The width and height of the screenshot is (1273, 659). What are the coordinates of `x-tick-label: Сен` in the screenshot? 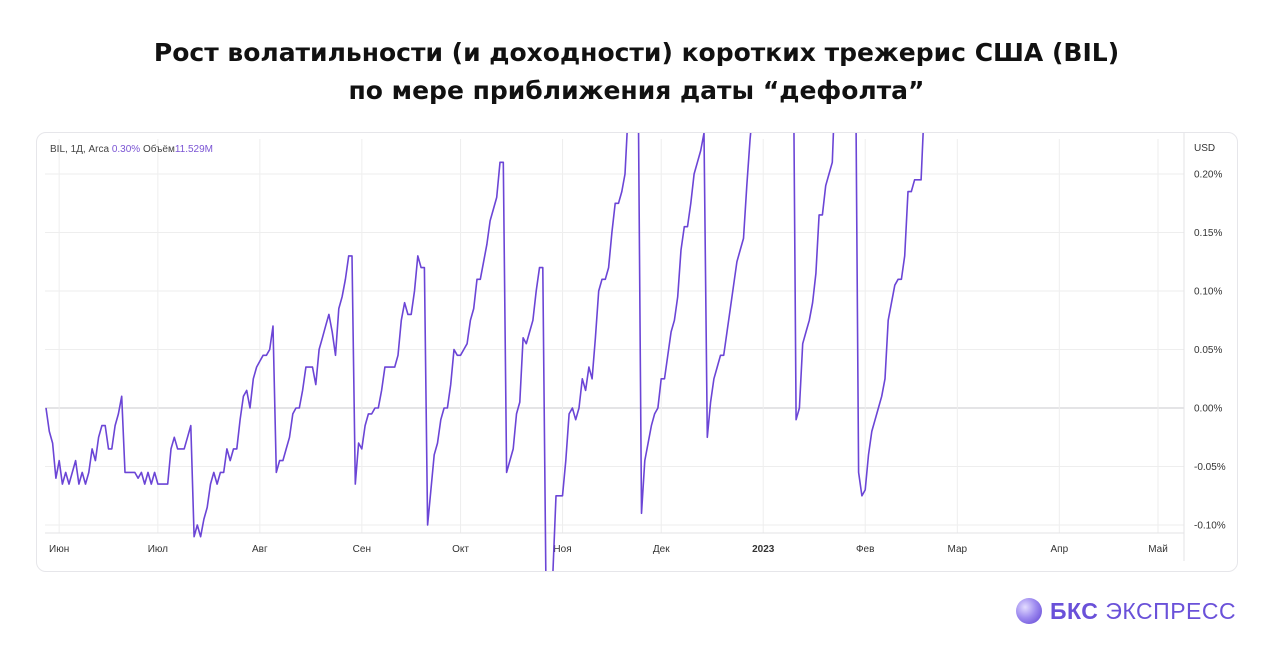 It's located at (362, 549).